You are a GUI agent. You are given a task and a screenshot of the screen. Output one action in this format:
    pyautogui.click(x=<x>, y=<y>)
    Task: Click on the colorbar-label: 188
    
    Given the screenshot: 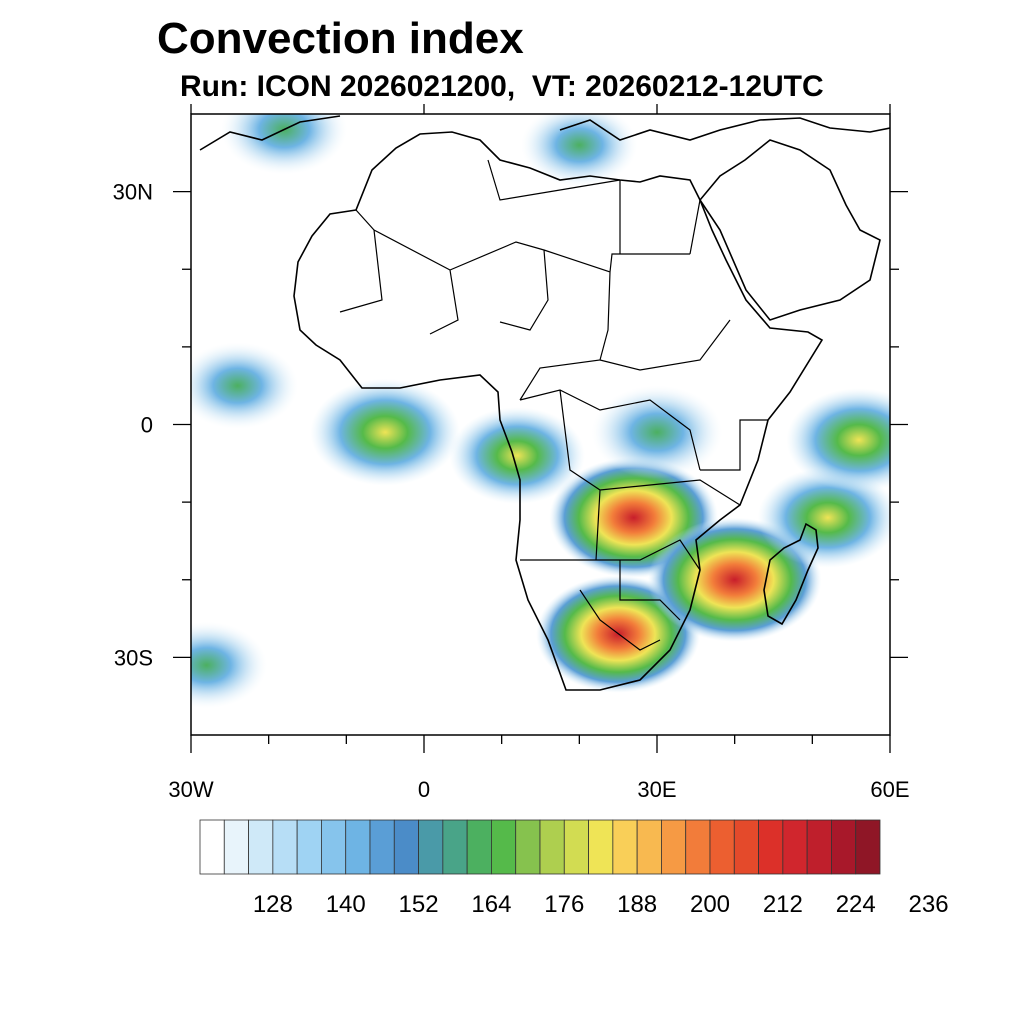 What is the action you would take?
    pyautogui.click(x=637, y=904)
    